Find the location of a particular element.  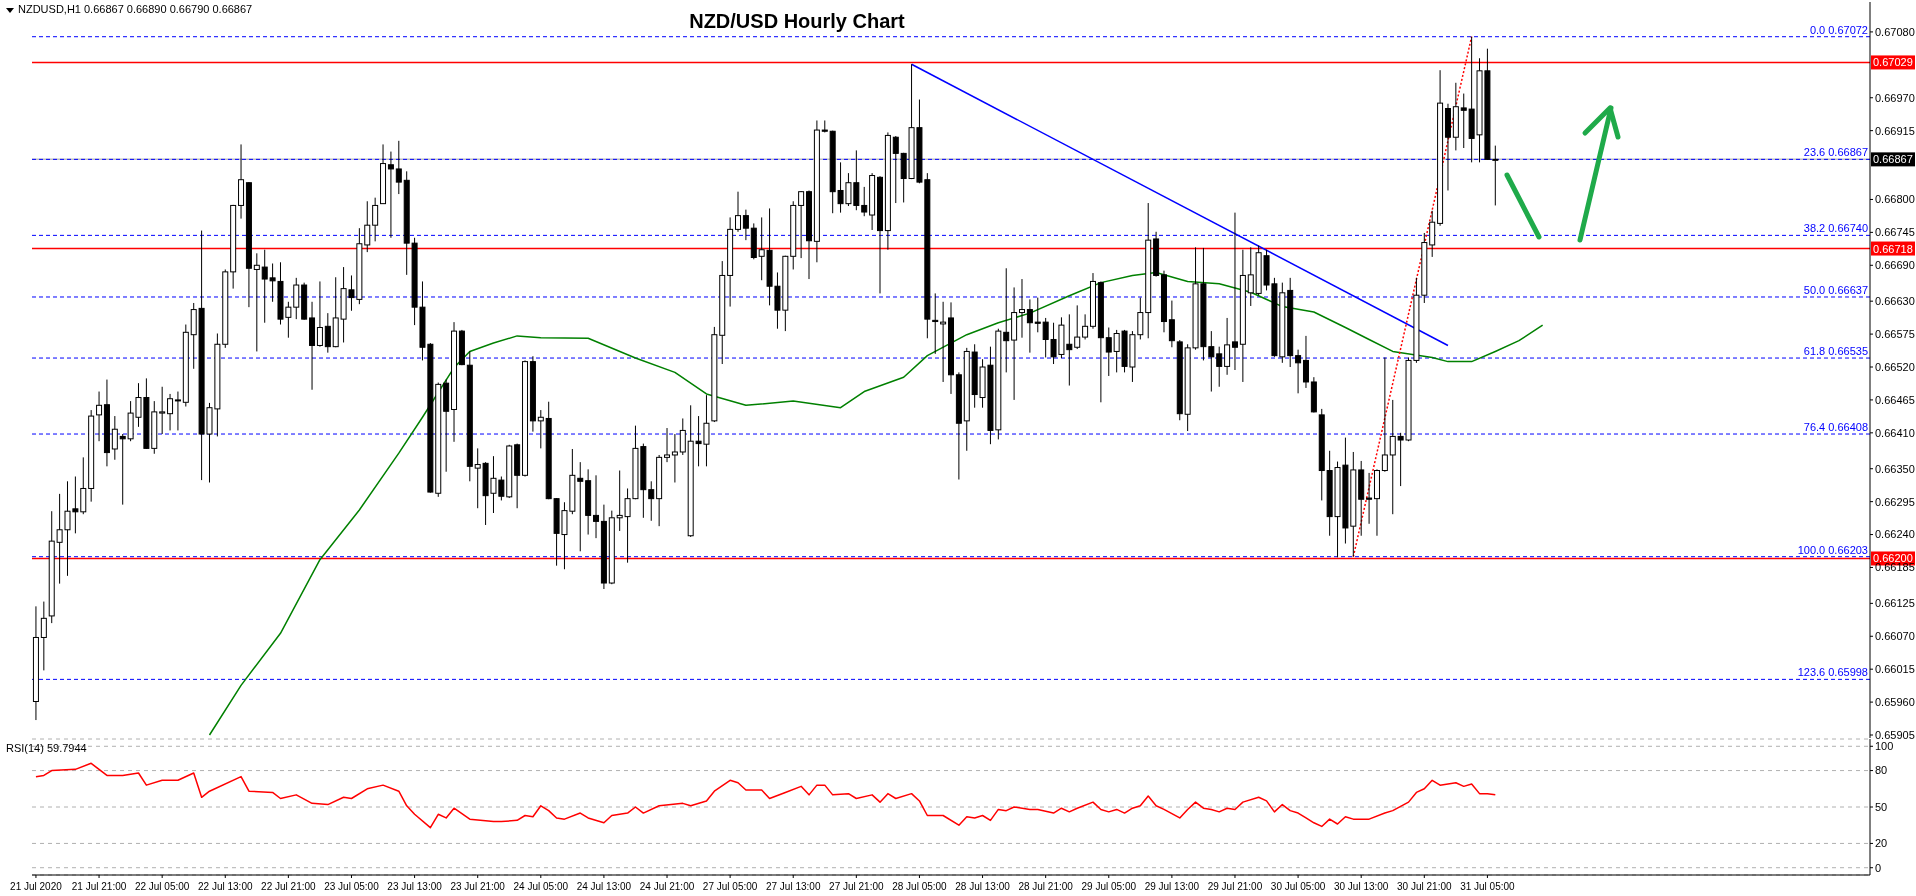

chart-title: RSI(14) 59.7944 is located at coordinates (46, 748).